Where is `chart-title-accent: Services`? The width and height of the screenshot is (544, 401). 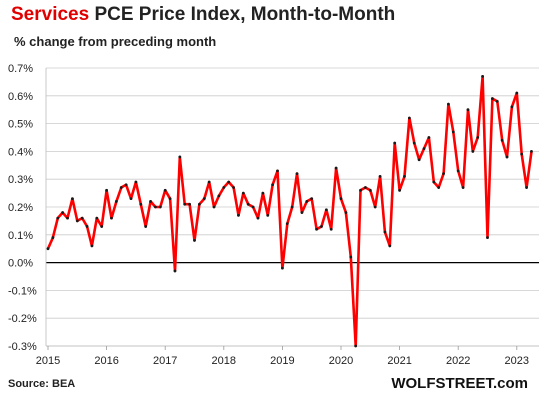
chart-title-accent: Services is located at coordinates (50, 14).